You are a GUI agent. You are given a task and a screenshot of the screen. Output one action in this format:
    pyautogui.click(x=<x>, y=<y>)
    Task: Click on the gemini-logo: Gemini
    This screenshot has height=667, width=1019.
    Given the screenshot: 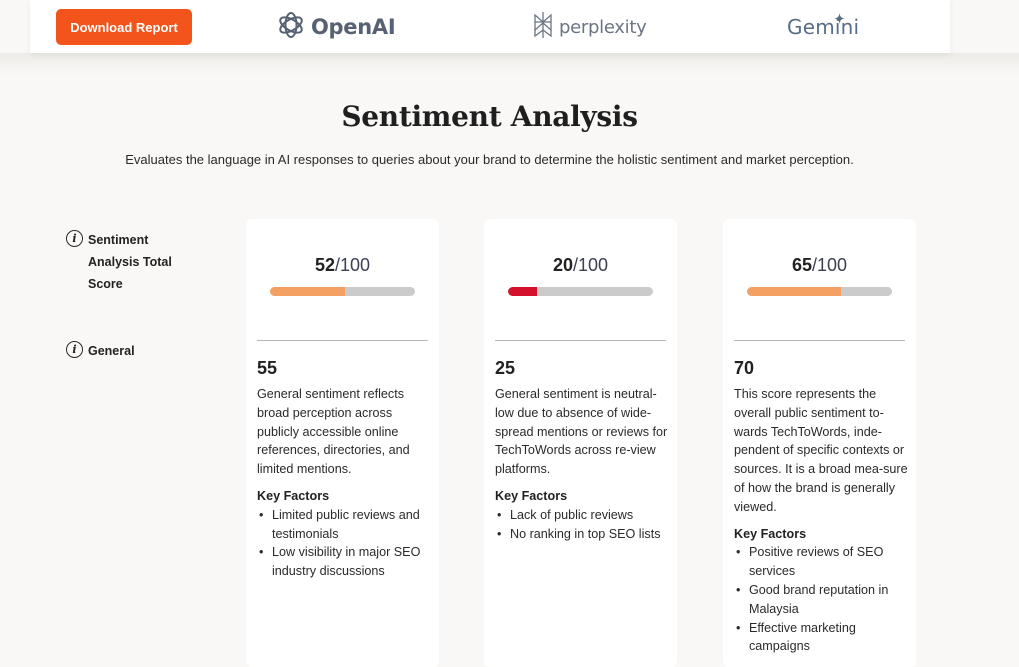 What is the action you would take?
    pyautogui.click(x=823, y=27)
    